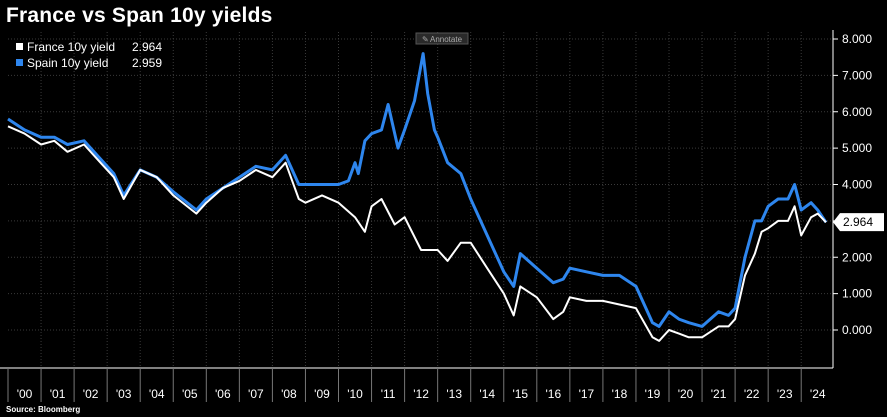  Describe the element at coordinates (752, 394) in the screenshot. I see `x-tick-label: '22` at that location.